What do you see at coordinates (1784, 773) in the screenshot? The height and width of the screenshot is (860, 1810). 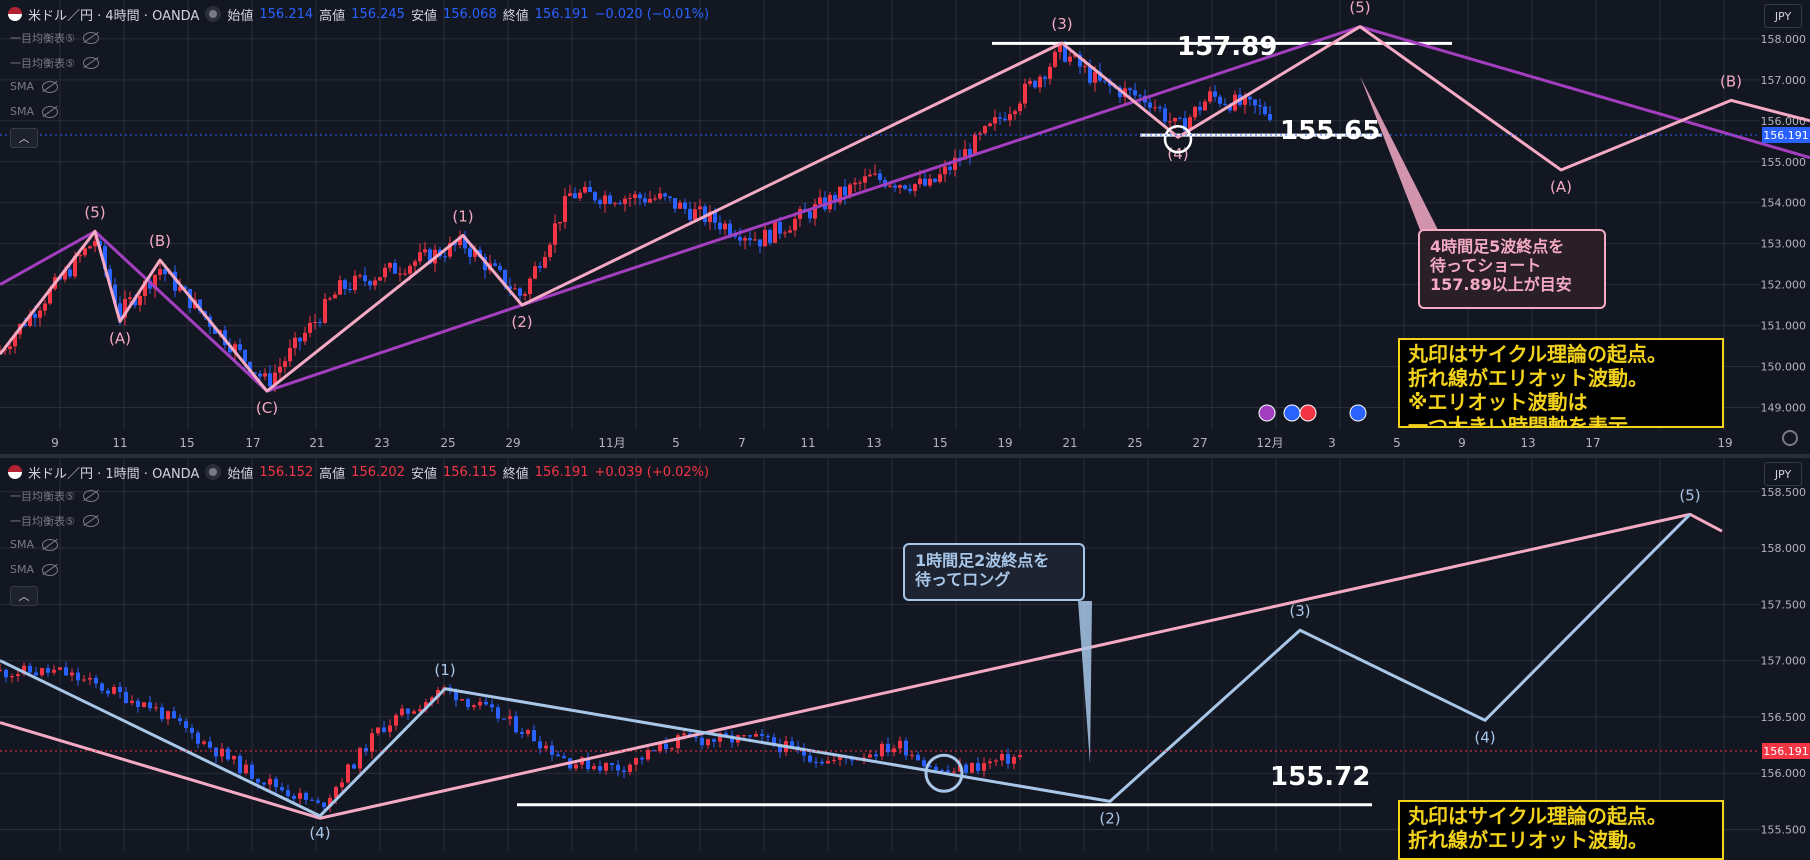 I see `y-tick-label: 156.000` at bounding box center [1784, 773].